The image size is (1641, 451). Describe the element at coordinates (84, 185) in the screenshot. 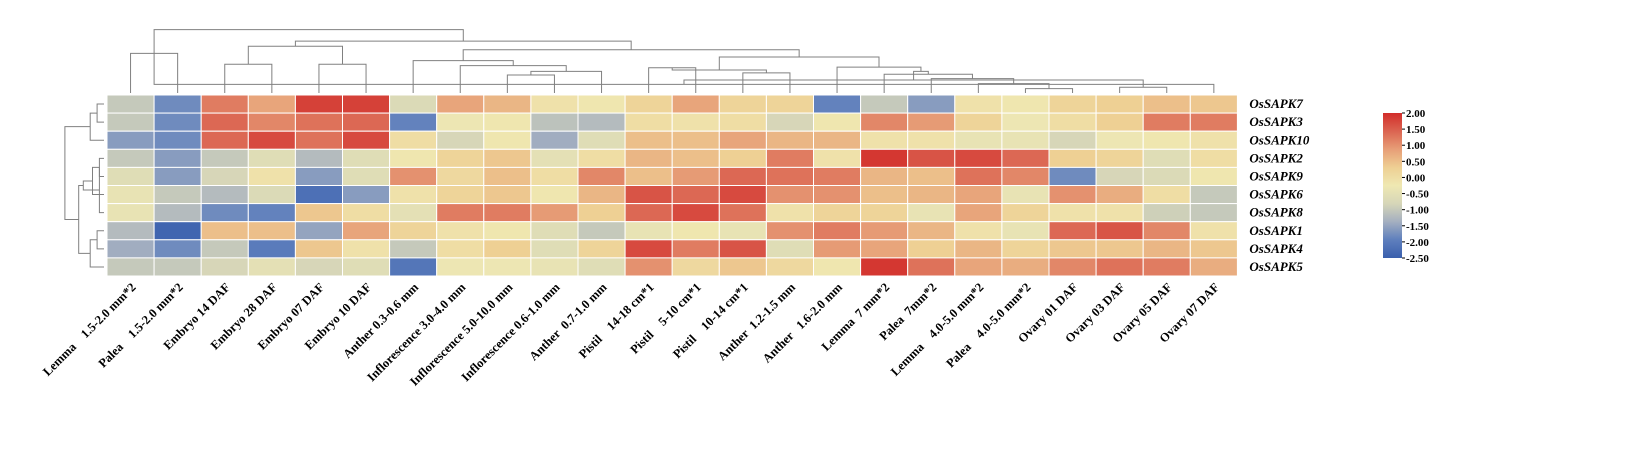

I see `row-dendrogram` at that location.